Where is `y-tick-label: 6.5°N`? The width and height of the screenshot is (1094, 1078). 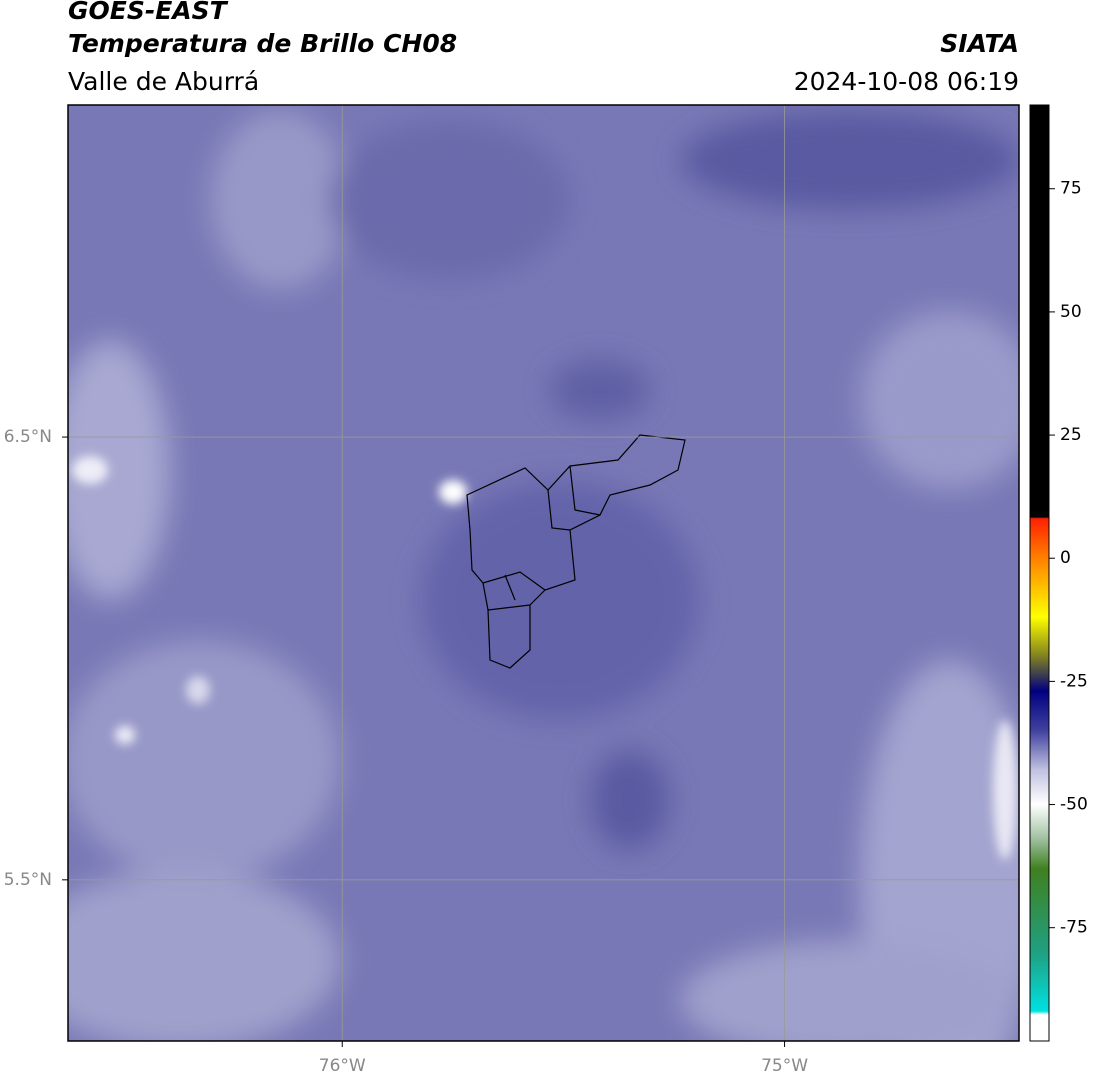 y-tick-label: 6.5°N is located at coordinates (28, 437).